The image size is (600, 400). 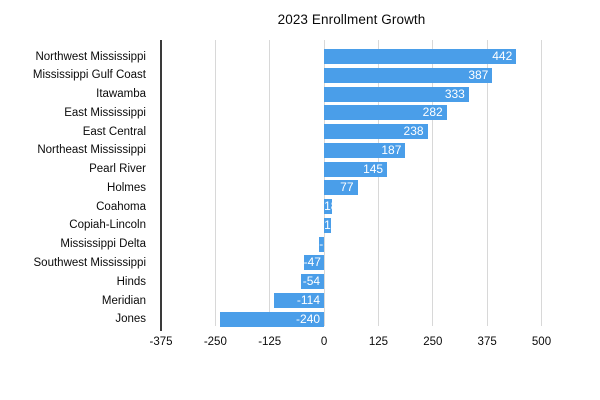 I want to click on bar-value-label: -114, so click(x=308, y=300).